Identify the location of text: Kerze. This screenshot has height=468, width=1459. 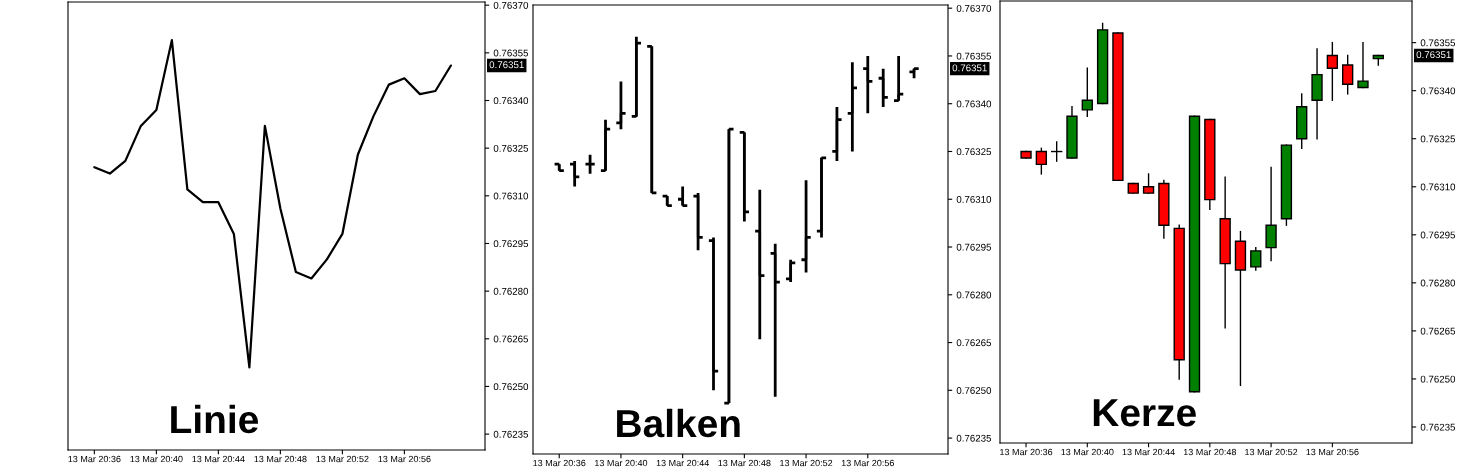
(1144, 413).